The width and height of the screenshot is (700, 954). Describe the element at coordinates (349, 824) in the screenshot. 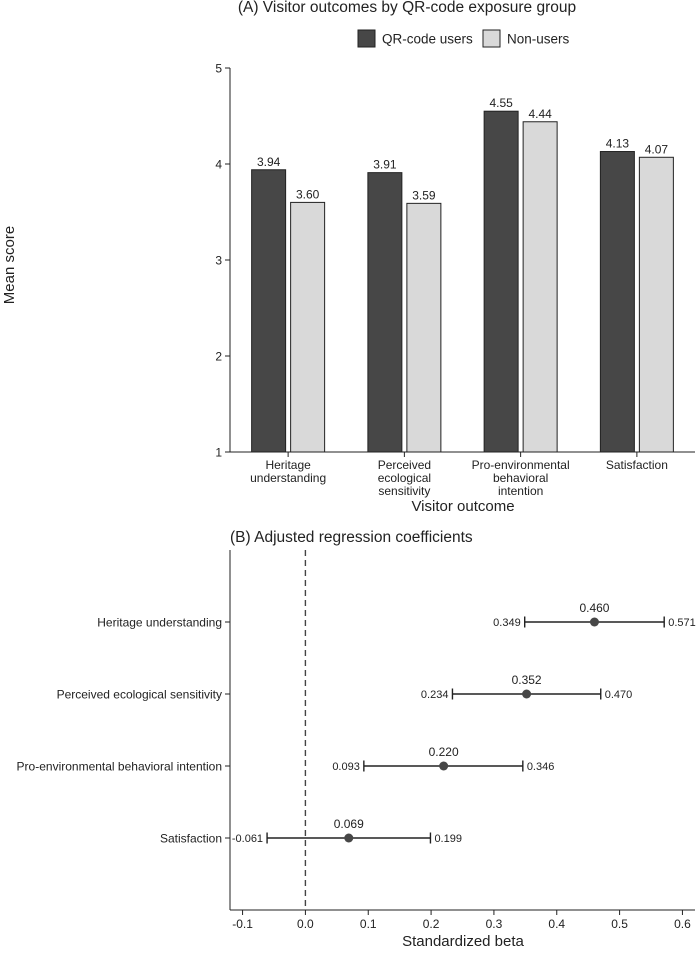

I see `estimate-label: 0.069` at that location.